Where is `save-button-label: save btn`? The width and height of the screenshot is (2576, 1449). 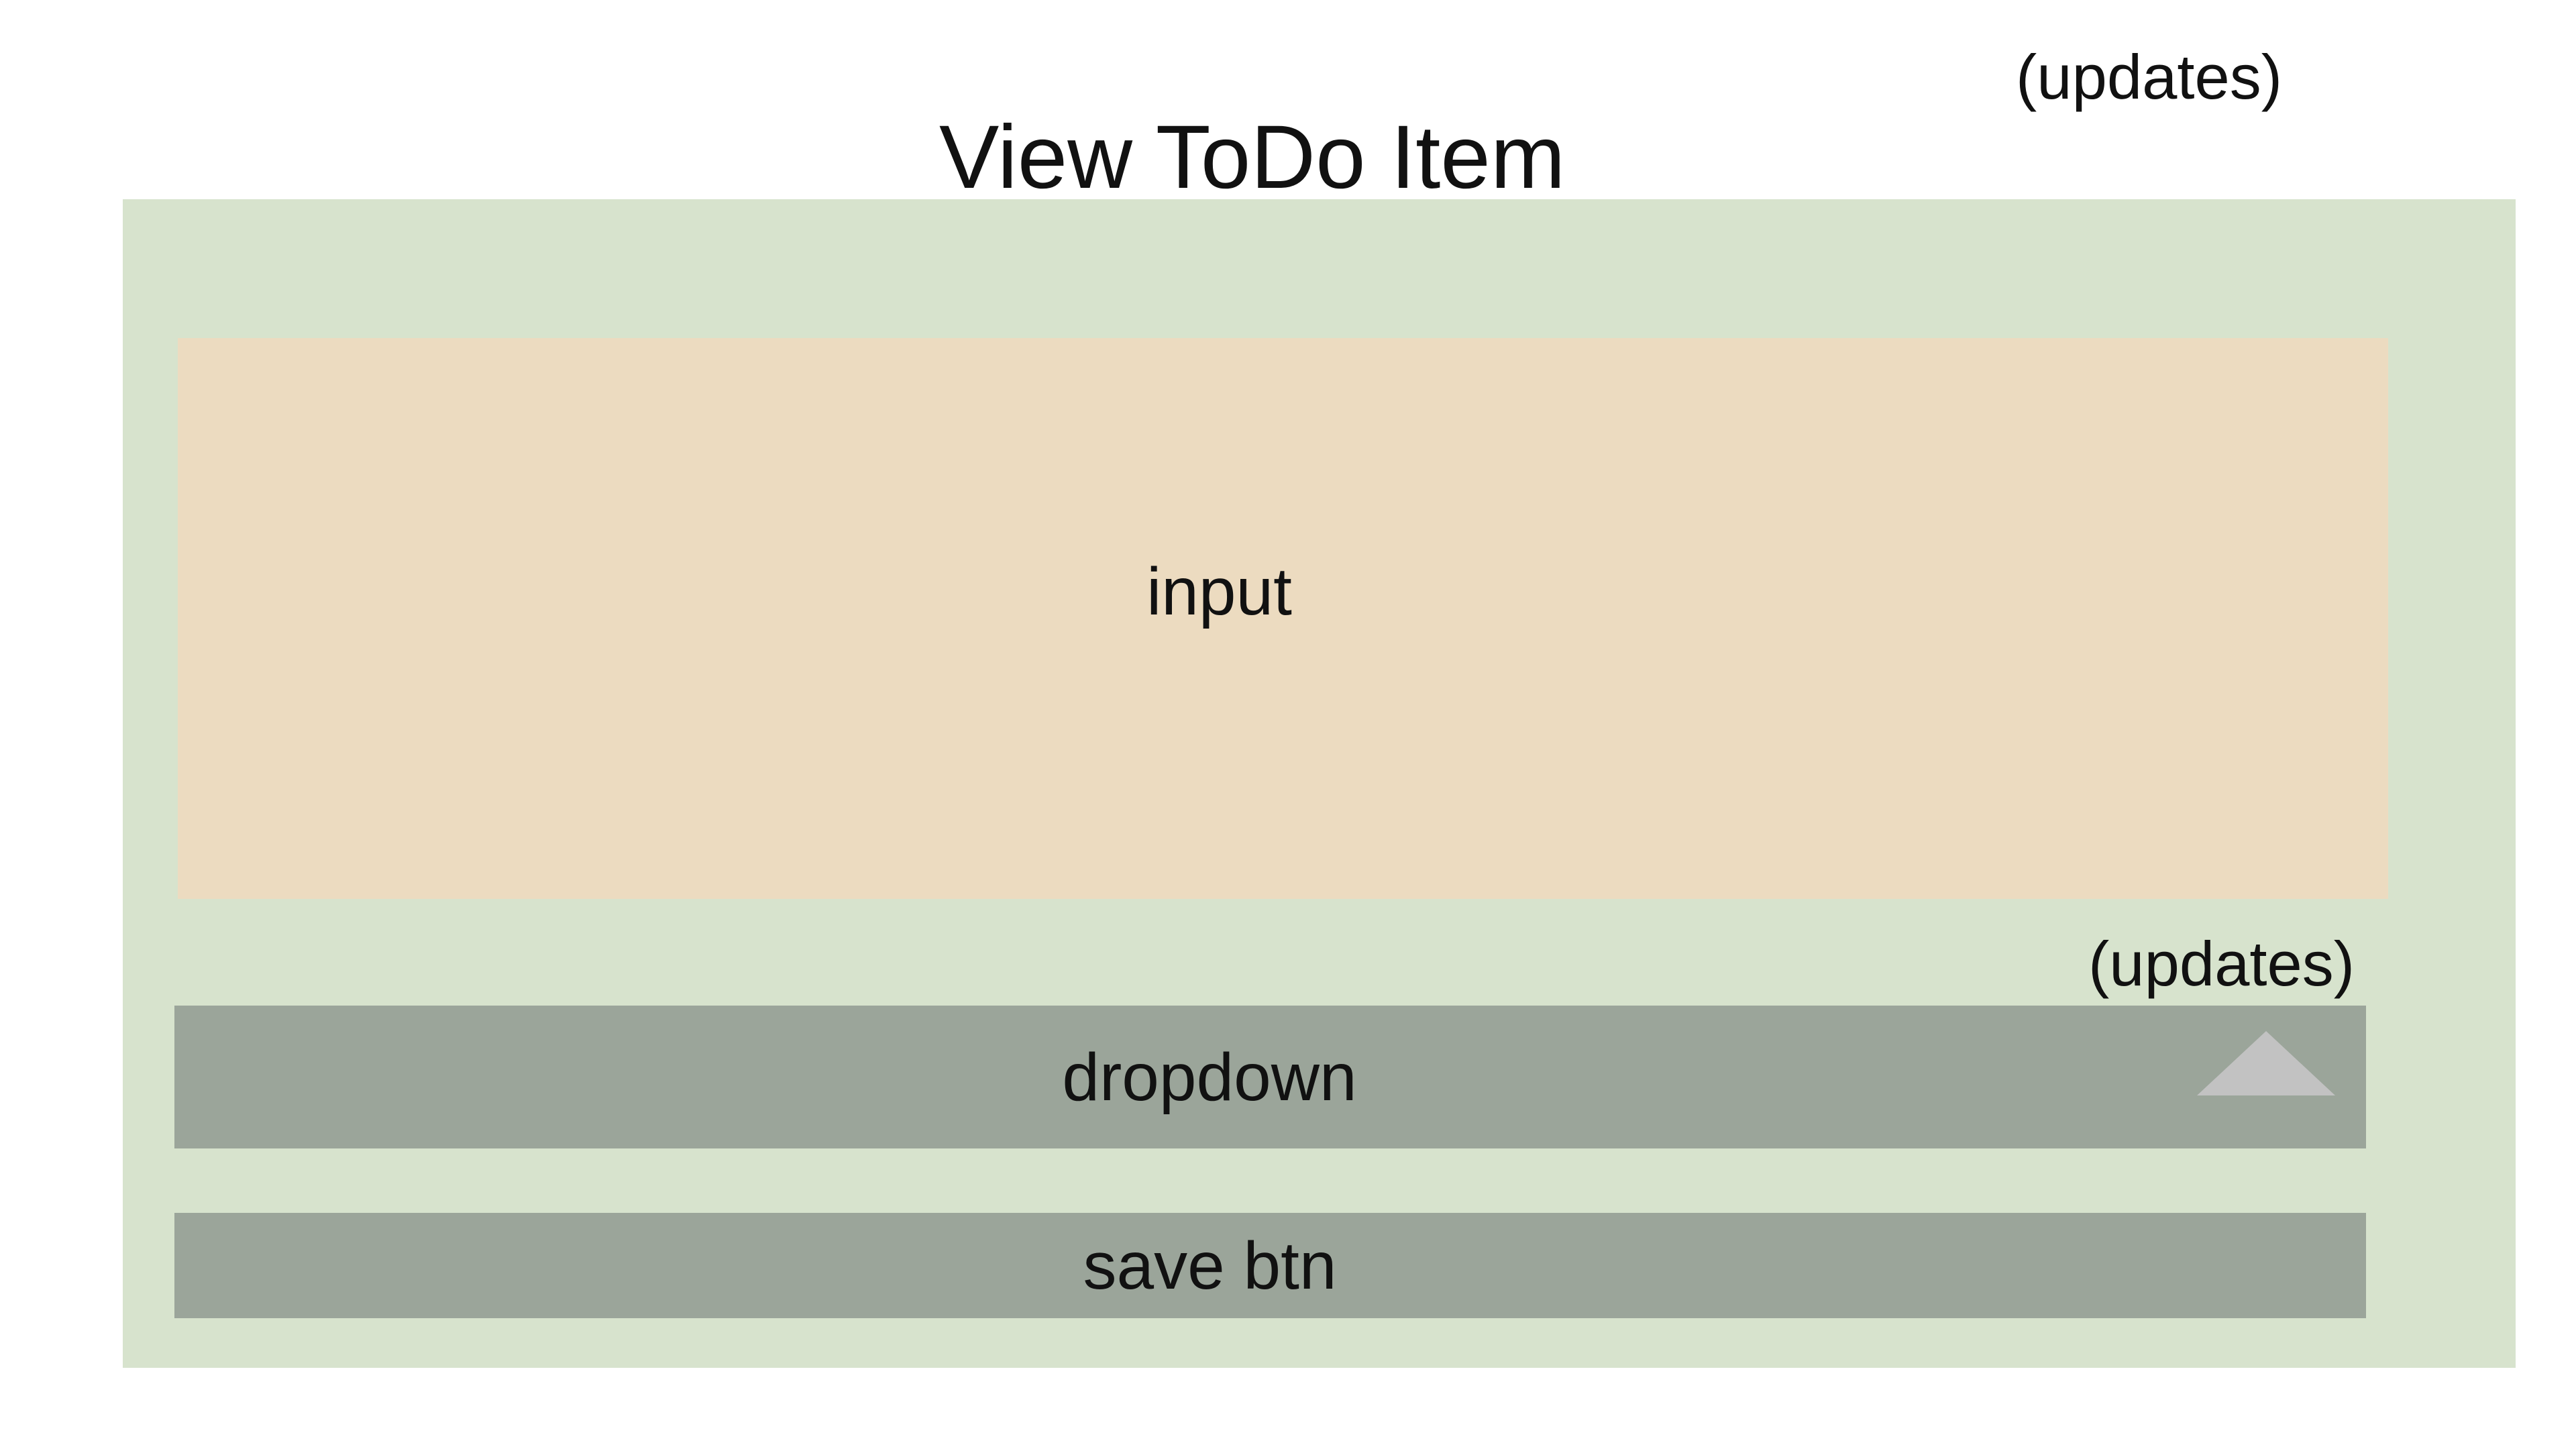 save-button-label: save btn is located at coordinates (1210, 1265).